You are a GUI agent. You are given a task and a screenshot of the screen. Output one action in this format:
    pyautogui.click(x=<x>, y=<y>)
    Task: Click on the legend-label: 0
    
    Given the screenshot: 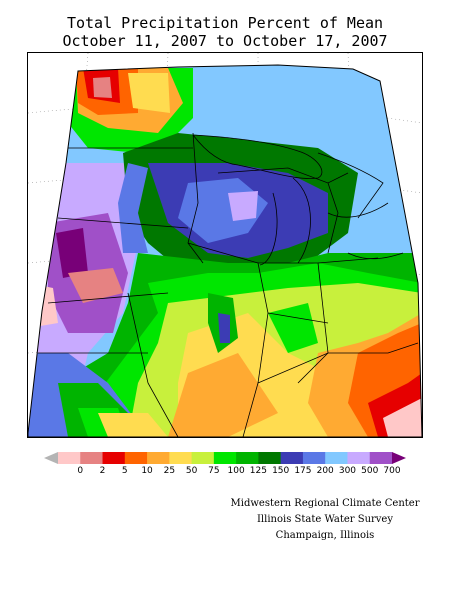 What is the action you would take?
    pyautogui.click(x=80, y=471)
    